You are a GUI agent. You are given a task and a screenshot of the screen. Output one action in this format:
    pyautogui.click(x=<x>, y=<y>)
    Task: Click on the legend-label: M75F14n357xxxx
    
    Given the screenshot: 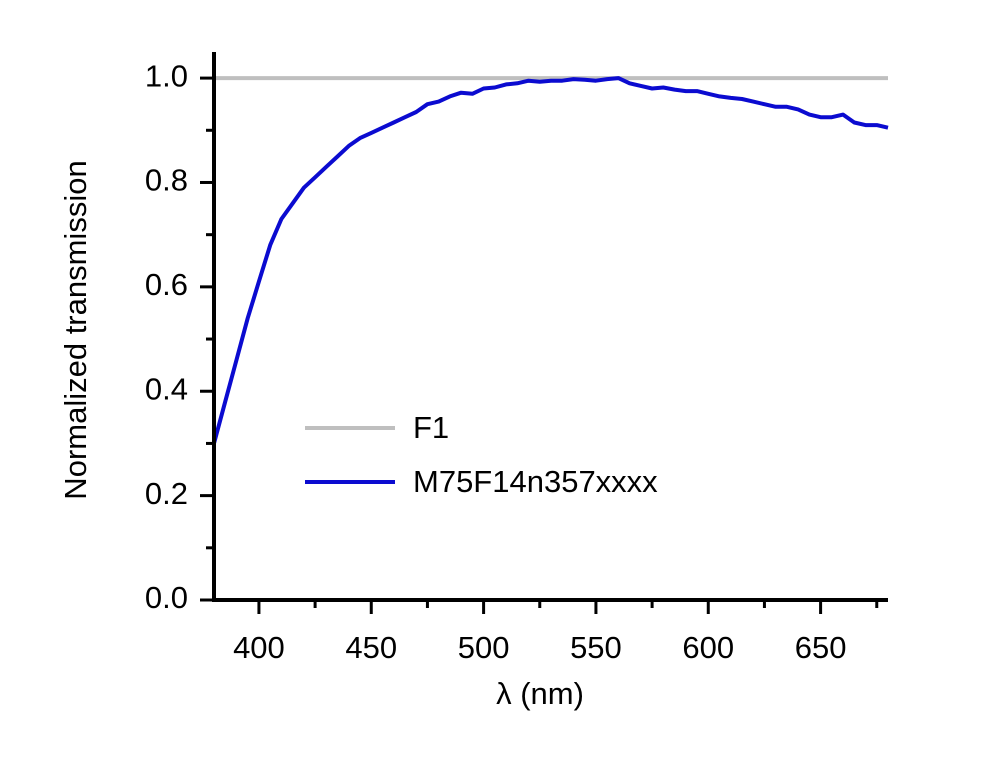 What is the action you would take?
    pyautogui.click(x=535, y=481)
    